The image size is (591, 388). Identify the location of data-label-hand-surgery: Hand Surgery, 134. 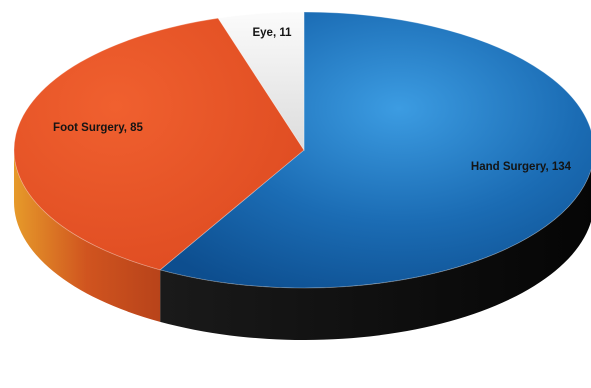
(521, 167).